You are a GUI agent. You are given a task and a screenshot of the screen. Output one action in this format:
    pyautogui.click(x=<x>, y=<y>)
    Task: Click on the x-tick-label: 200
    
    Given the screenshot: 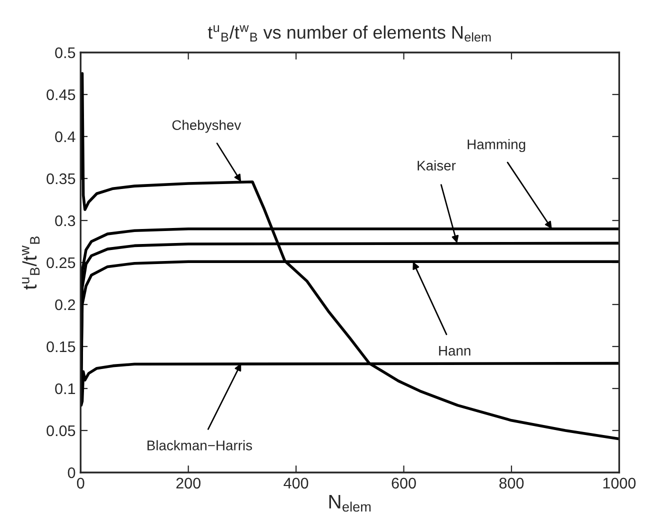 What is the action you would take?
    pyautogui.click(x=188, y=483)
    